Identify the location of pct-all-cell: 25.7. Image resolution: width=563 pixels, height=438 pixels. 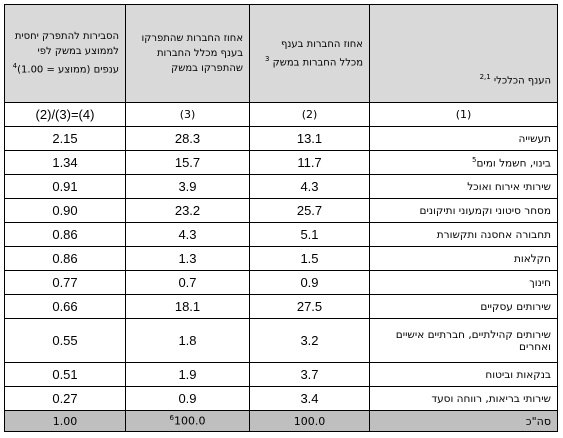
(309, 210).